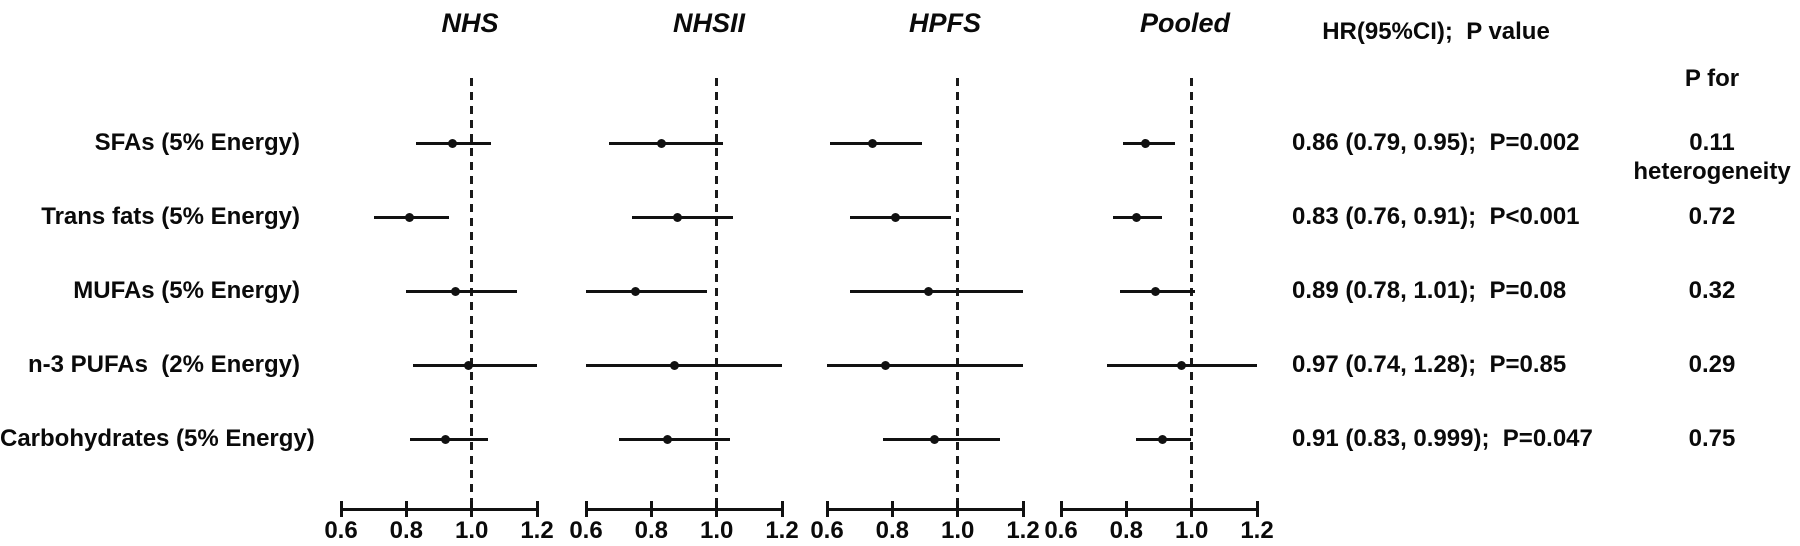 Image resolution: width=1800 pixels, height=546 pixels. Describe the element at coordinates (439, 273) in the screenshot. I see `panel-nhs: 0.6 0.8 1.0 1.2` at that location.